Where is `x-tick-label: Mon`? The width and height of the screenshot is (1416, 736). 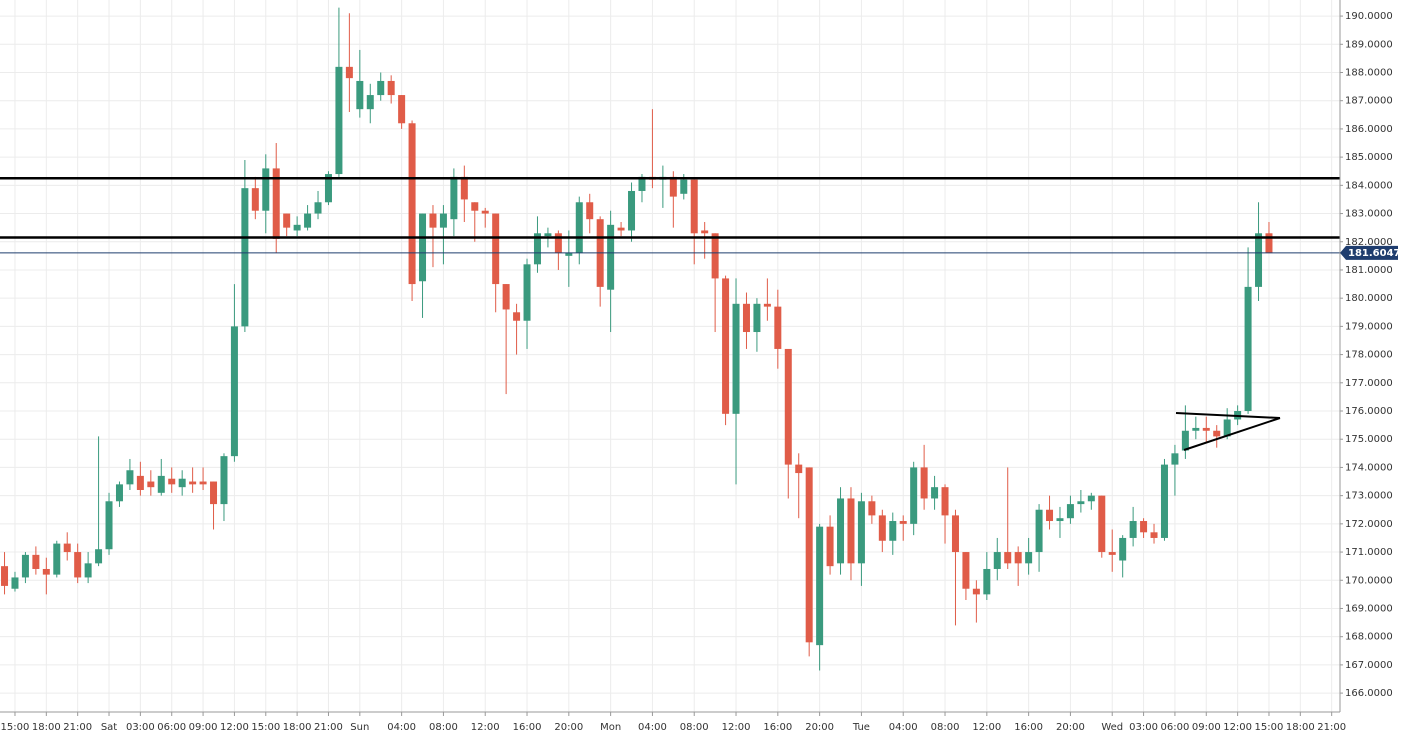 x-tick-label: Mon is located at coordinates (610, 727).